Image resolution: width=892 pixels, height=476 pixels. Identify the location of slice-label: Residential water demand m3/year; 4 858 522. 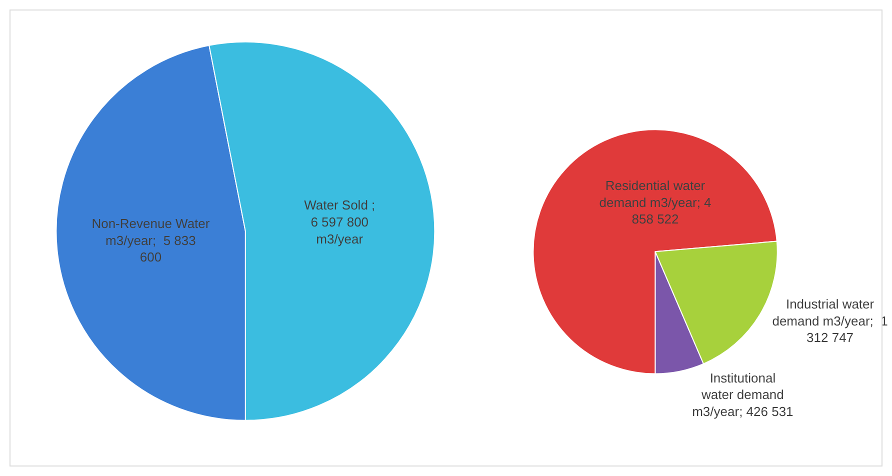
(655, 202).